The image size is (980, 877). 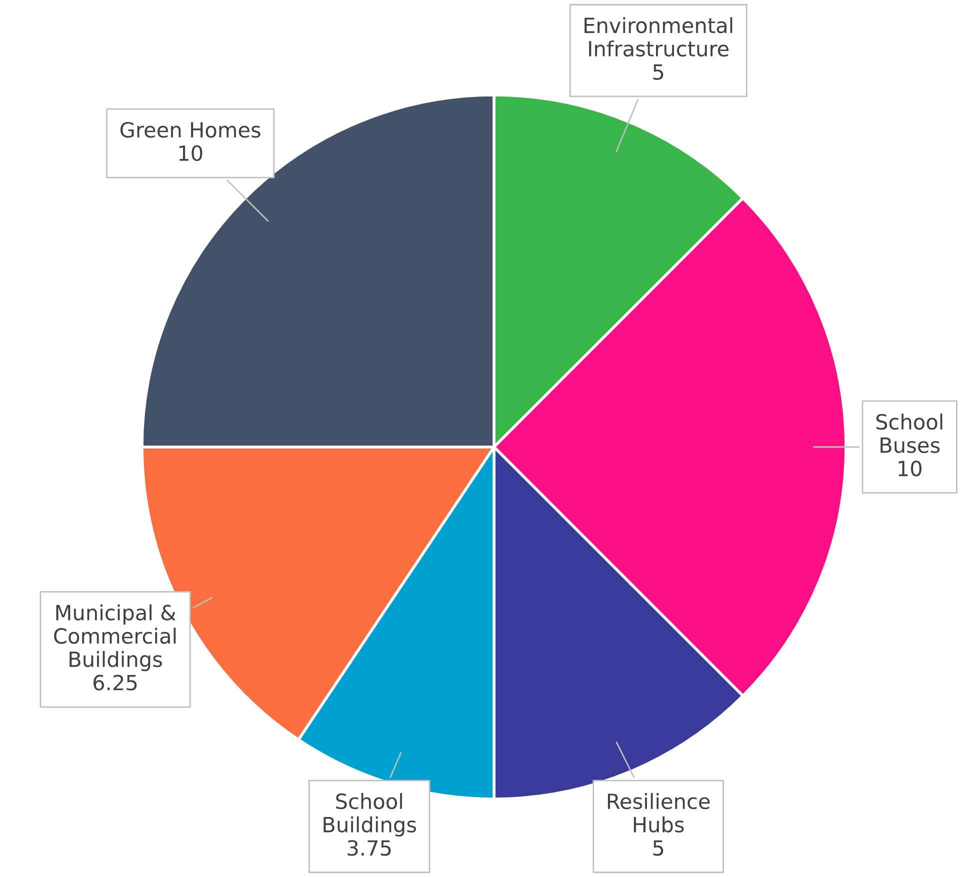 I want to click on slice-label: Municipal & Commercial Buildings, so click(x=115, y=638).